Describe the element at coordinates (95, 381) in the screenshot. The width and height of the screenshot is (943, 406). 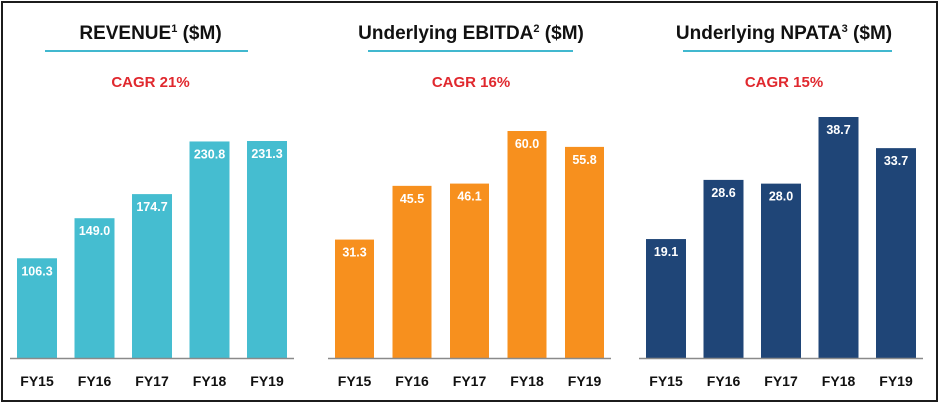
I see `revenue-x-tick-label: FY16` at that location.